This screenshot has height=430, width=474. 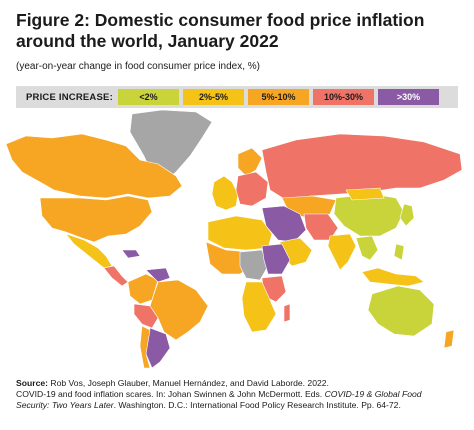 What do you see at coordinates (96, 219) in the screenshot?
I see `region-usa` at bounding box center [96, 219].